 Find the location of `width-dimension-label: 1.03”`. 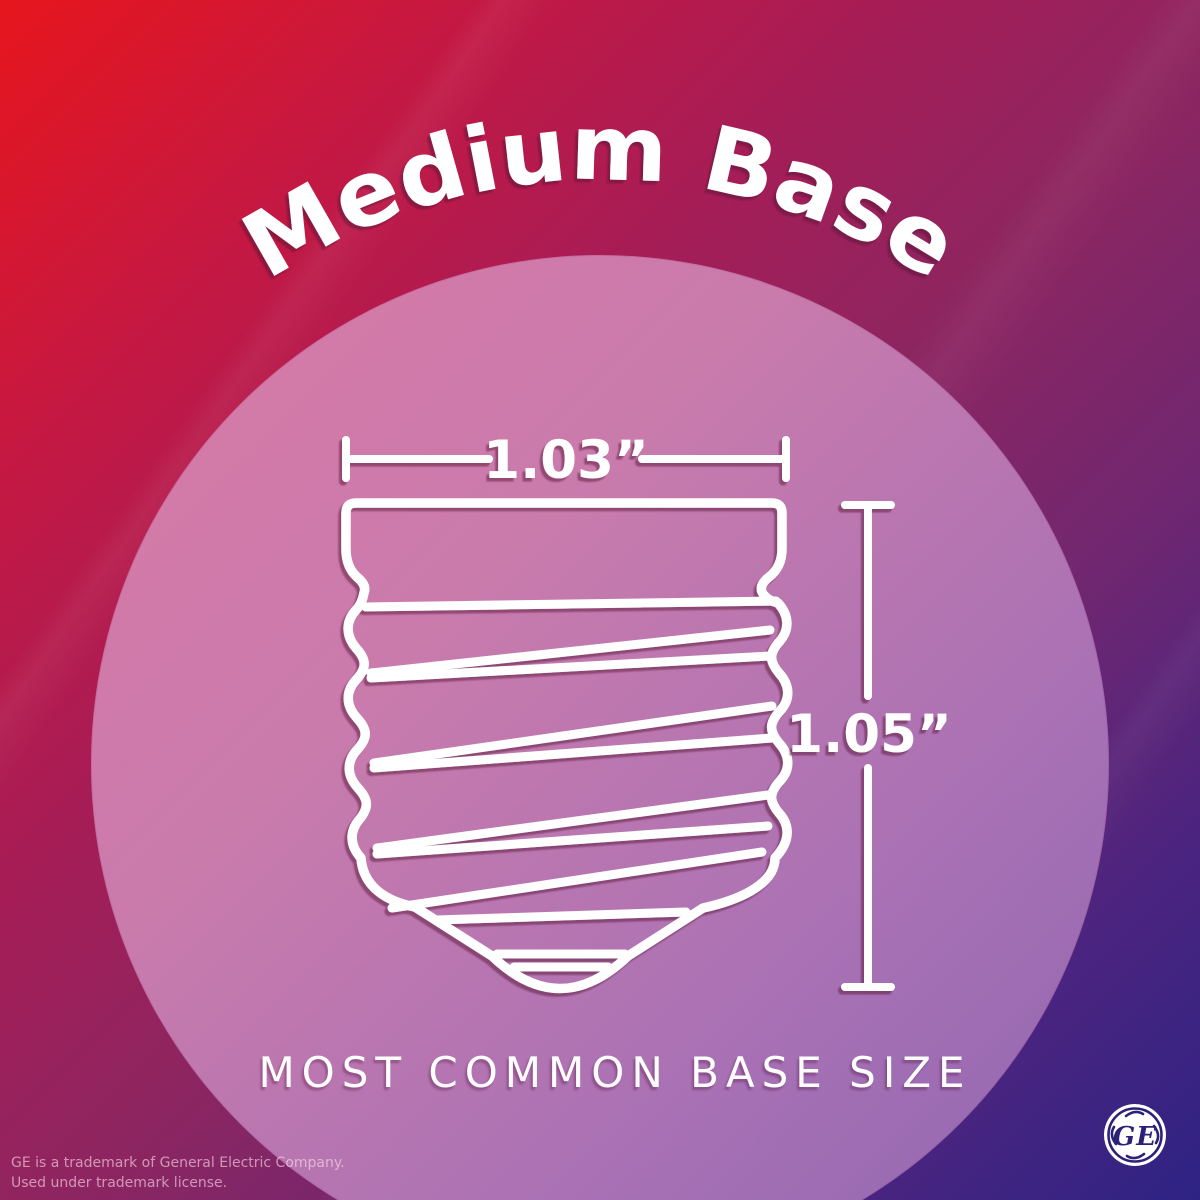

width-dimension-label: 1.03” is located at coordinates (566, 460).